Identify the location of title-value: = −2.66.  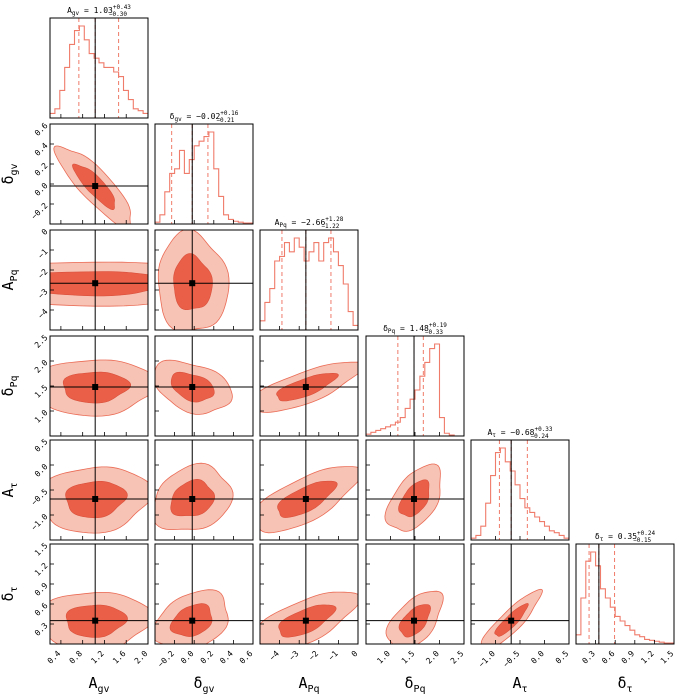
(306, 222).